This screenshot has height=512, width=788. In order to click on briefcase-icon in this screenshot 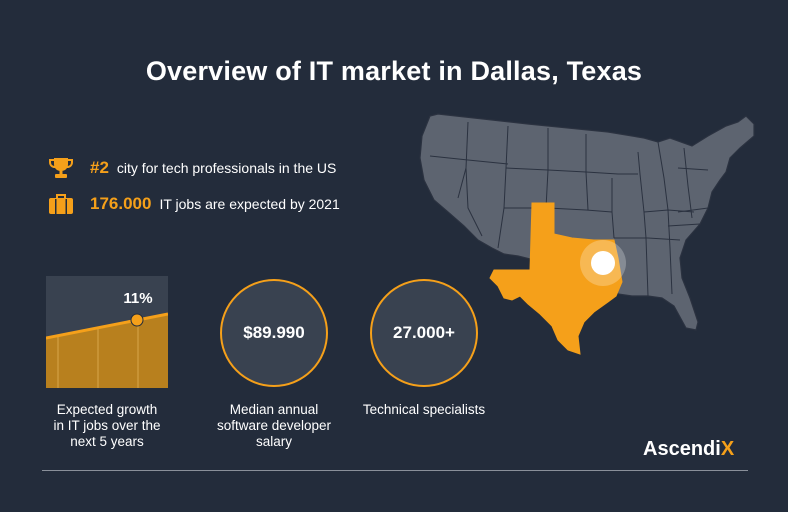, I will do `click(61, 204)`.